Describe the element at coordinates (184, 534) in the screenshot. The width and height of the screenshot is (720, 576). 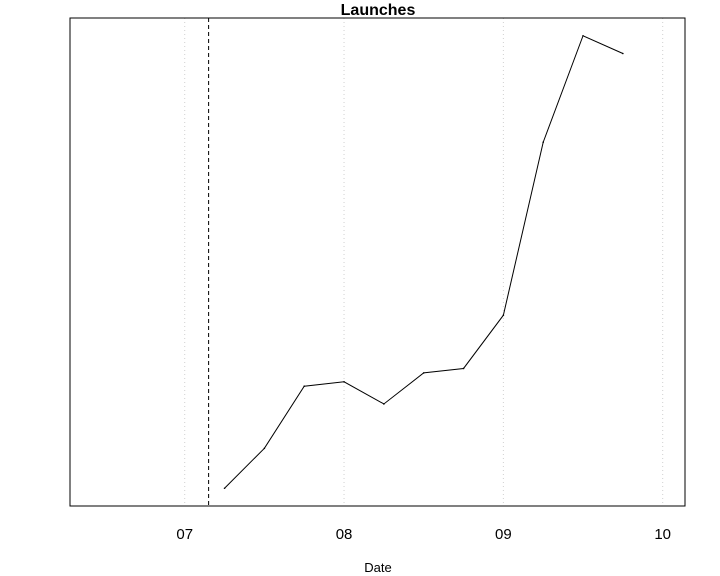
I see `x-tick-label: 07` at that location.